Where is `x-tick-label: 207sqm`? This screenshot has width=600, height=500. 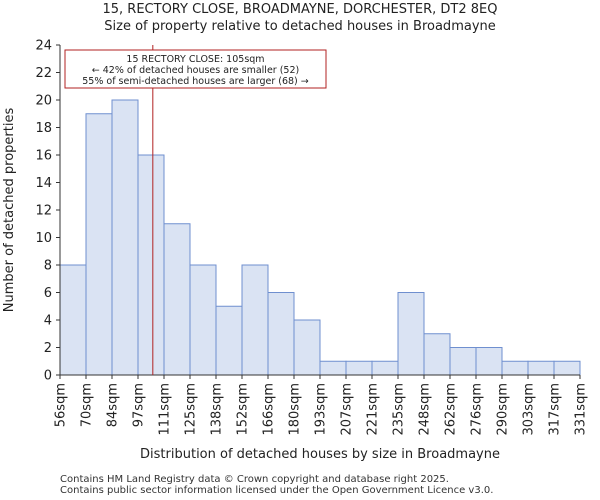
x-tick-label: 207sqm is located at coordinates (347, 409).